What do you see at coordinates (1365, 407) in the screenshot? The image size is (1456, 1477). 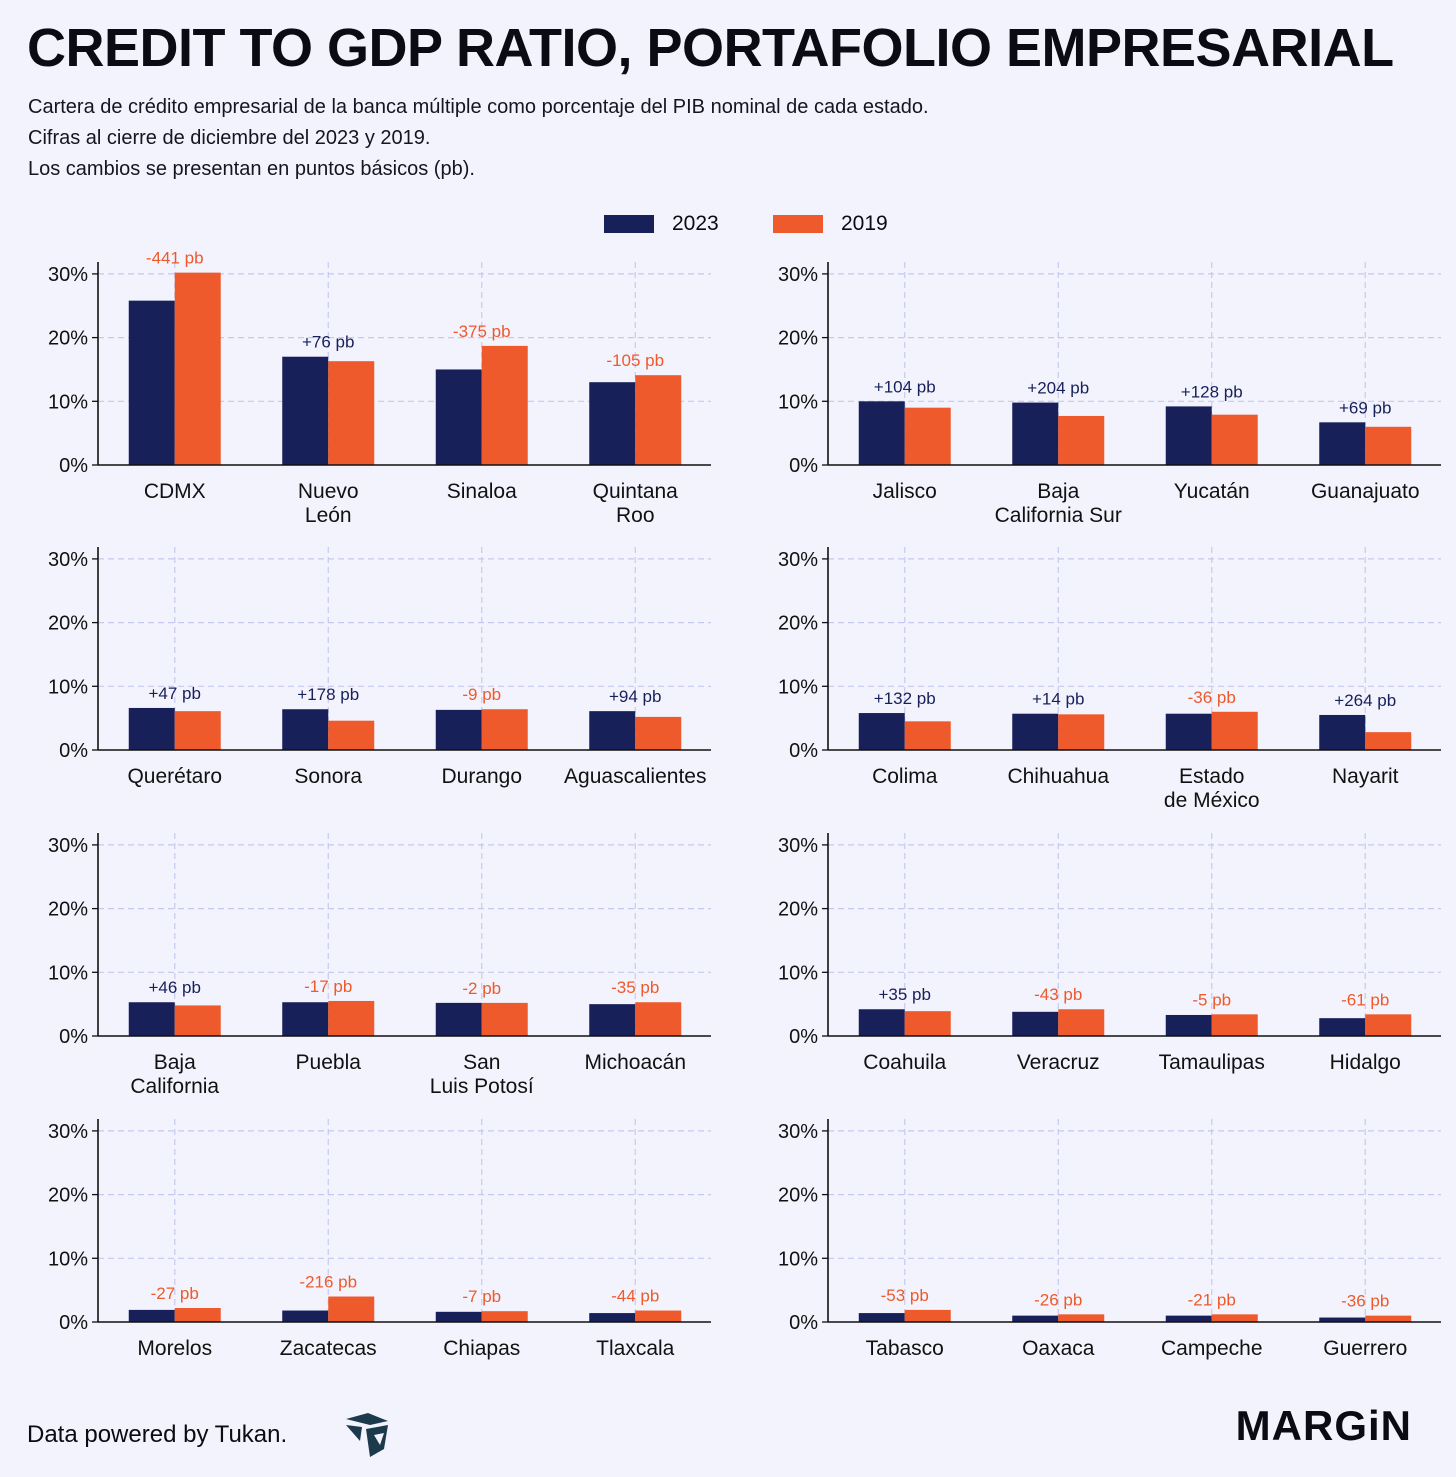 I see `change-label: +69 pb` at bounding box center [1365, 407].